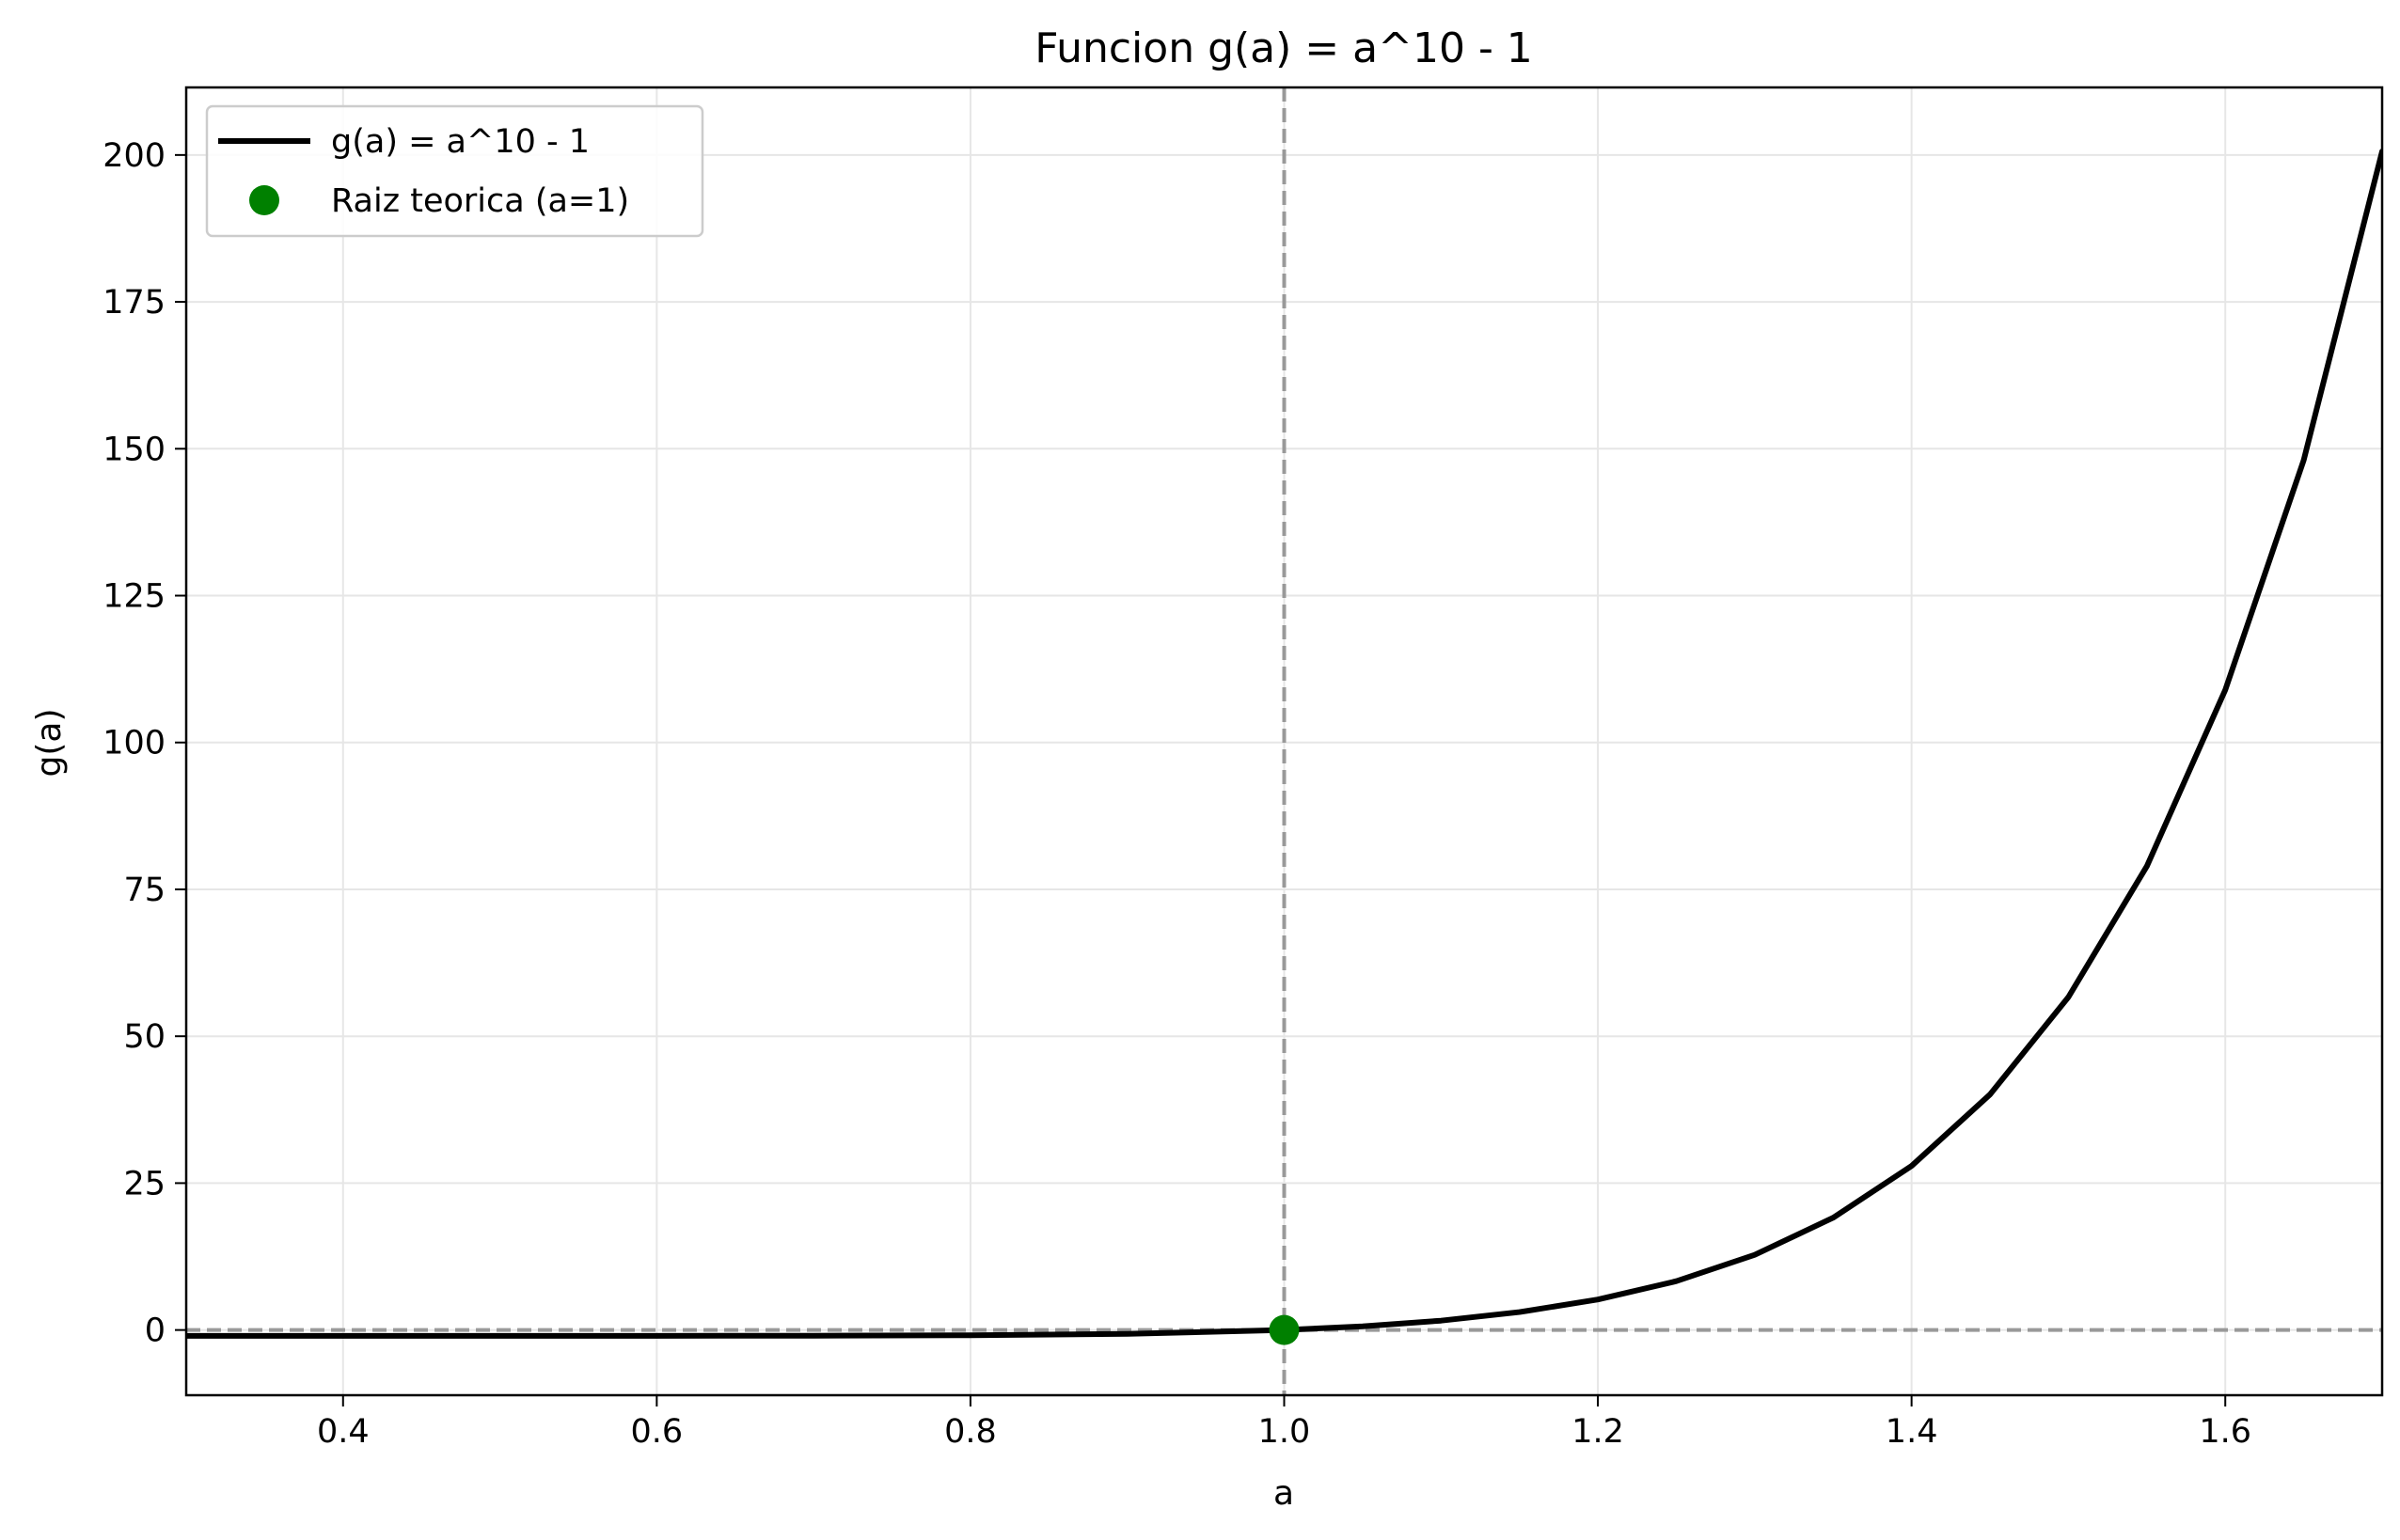  I want to click on x-tick-label: 1.6, so click(2225, 1432).